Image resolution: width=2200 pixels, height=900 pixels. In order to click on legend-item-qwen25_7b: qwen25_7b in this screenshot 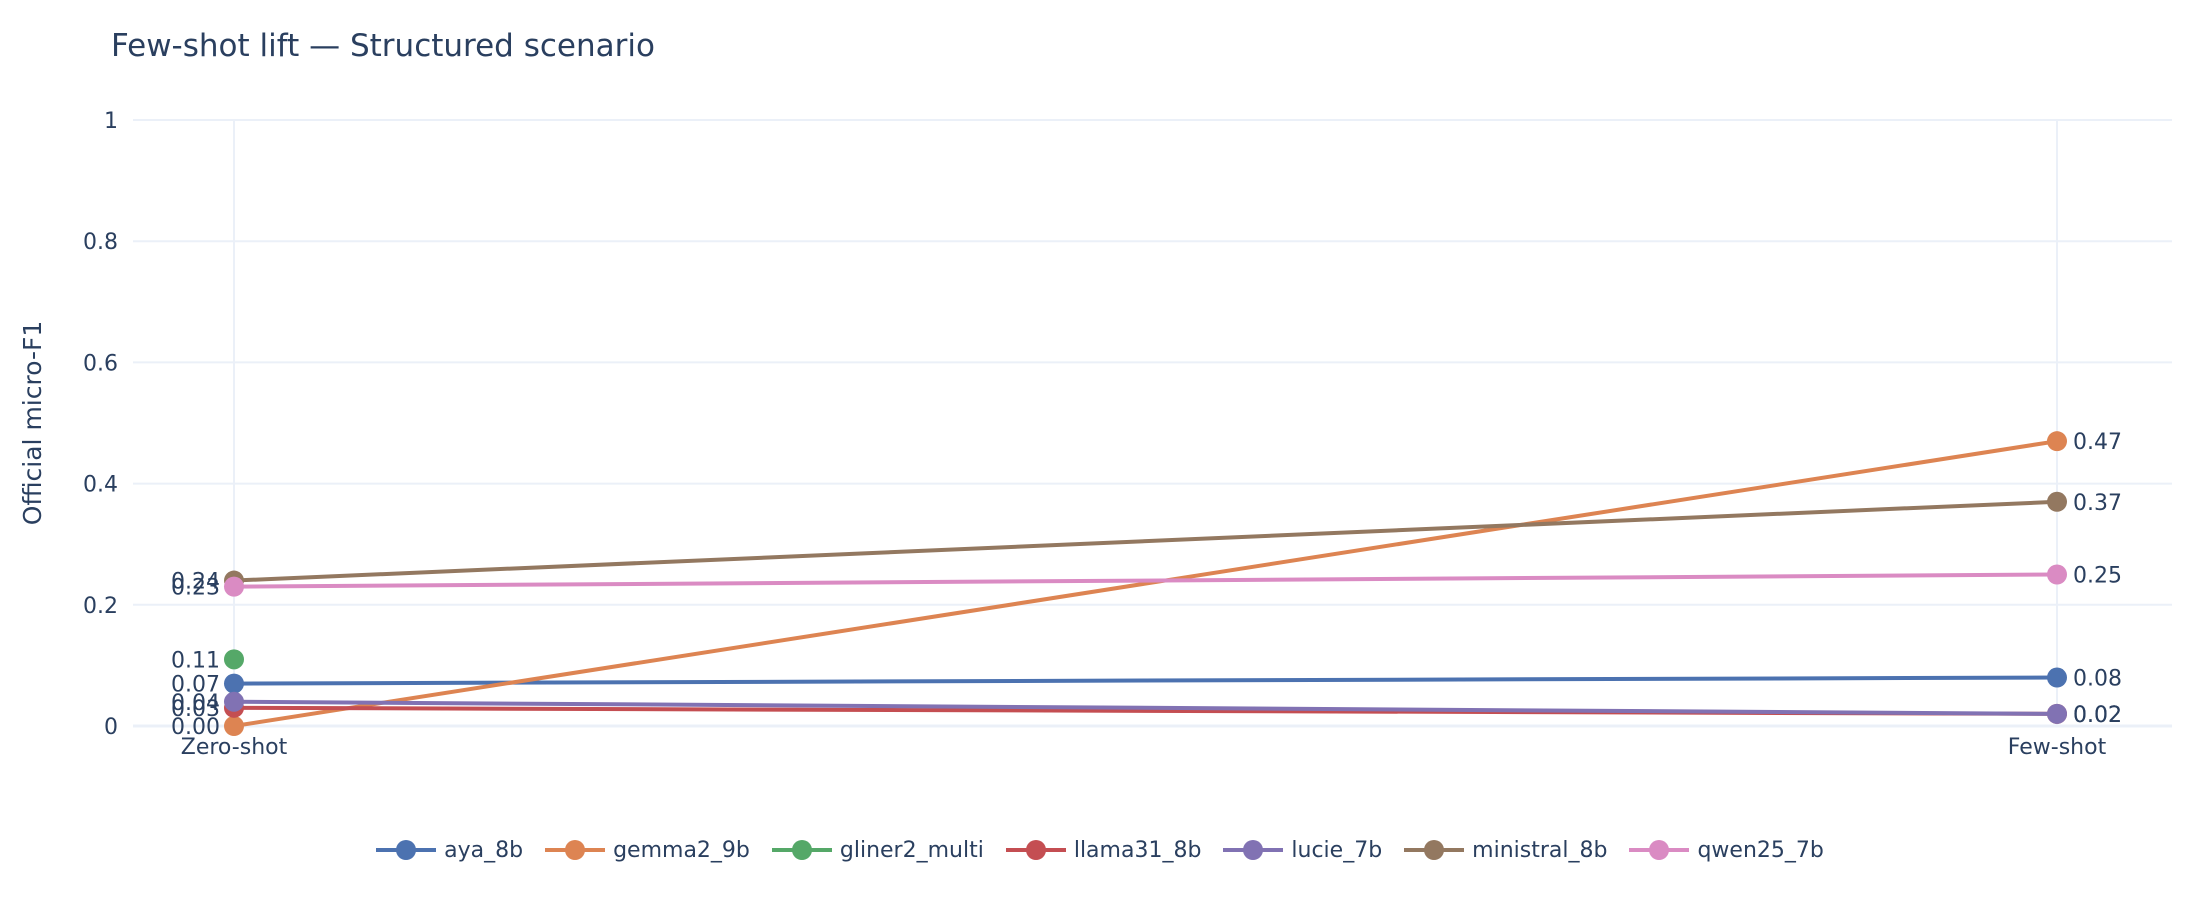, I will do `click(1726, 850)`.